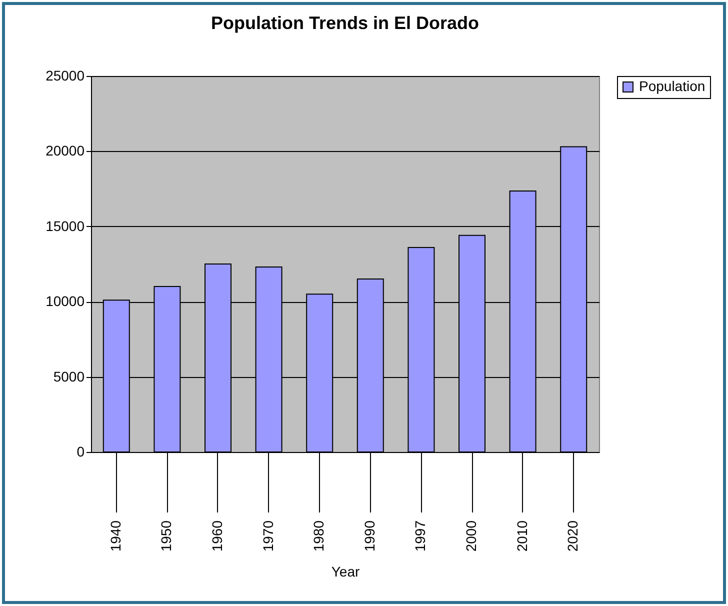 This screenshot has width=728, height=606. Describe the element at coordinates (522, 536) in the screenshot. I see `x-tick-label: 2010` at that location.